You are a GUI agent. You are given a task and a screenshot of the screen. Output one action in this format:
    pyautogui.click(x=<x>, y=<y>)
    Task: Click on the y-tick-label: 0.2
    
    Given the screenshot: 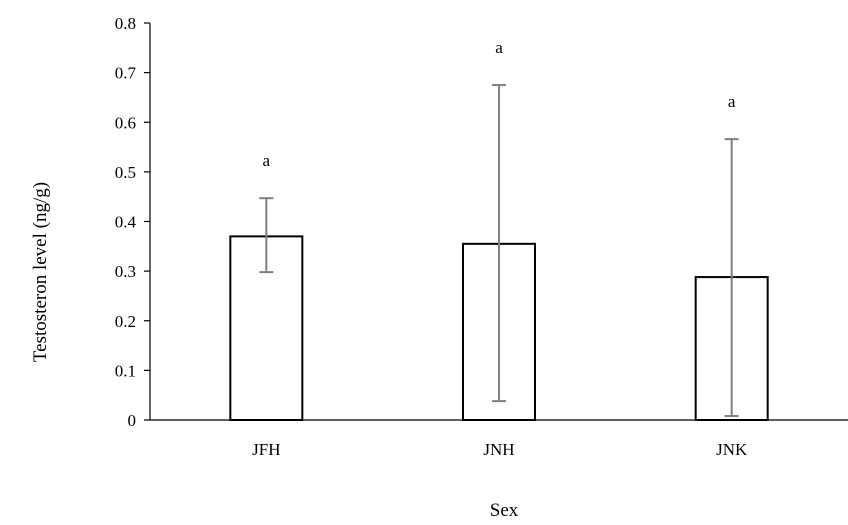 What is the action you would take?
    pyautogui.click(x=125, y=321)
    